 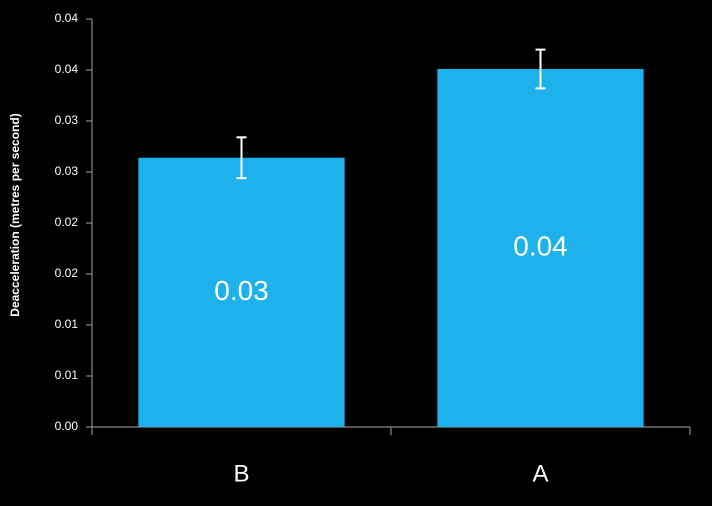 I want to click on x-tick-label: B, so click(x=241, y=473).